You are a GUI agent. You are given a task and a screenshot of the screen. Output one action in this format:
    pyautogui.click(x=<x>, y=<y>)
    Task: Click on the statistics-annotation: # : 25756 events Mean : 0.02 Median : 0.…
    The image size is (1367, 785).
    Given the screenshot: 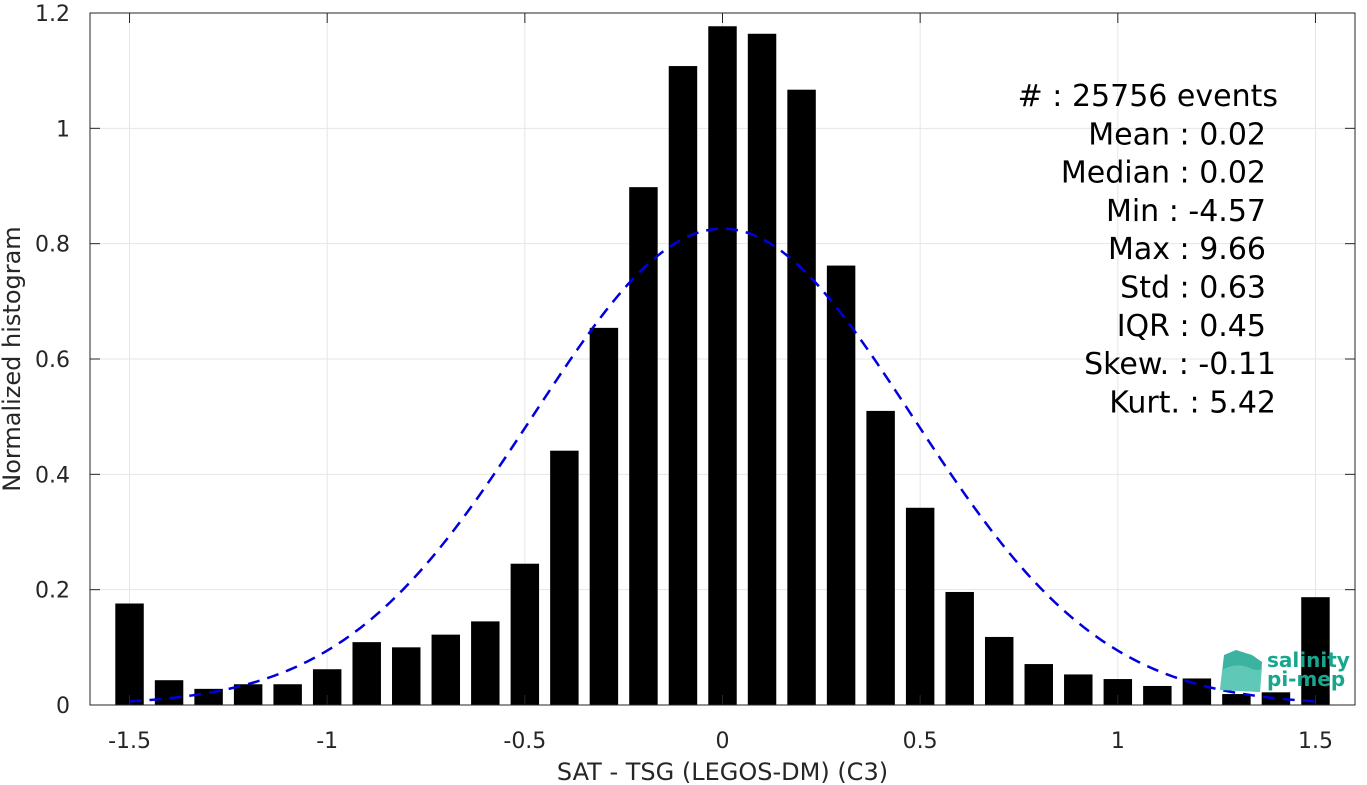 What is the action you would take?
    pyautogui.click(x=1148, y=249)
    